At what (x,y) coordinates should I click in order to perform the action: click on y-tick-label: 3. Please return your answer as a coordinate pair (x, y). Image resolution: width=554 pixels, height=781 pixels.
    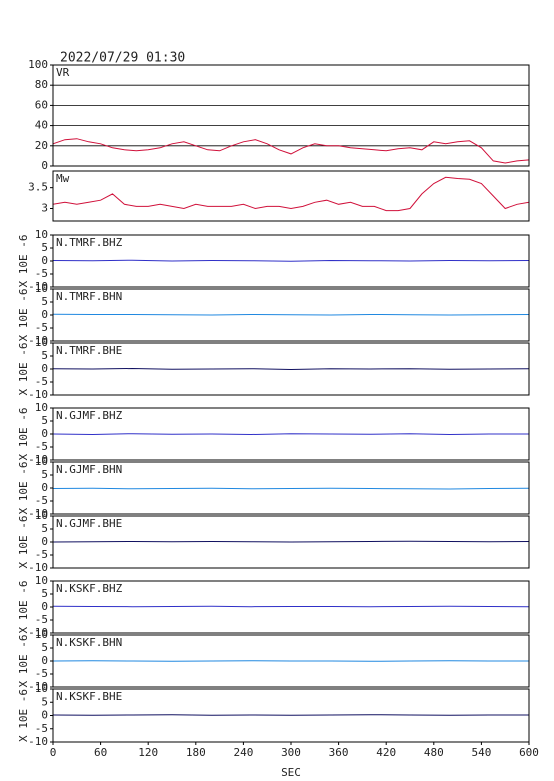
    Looking at the image, I should click on (44, 208).